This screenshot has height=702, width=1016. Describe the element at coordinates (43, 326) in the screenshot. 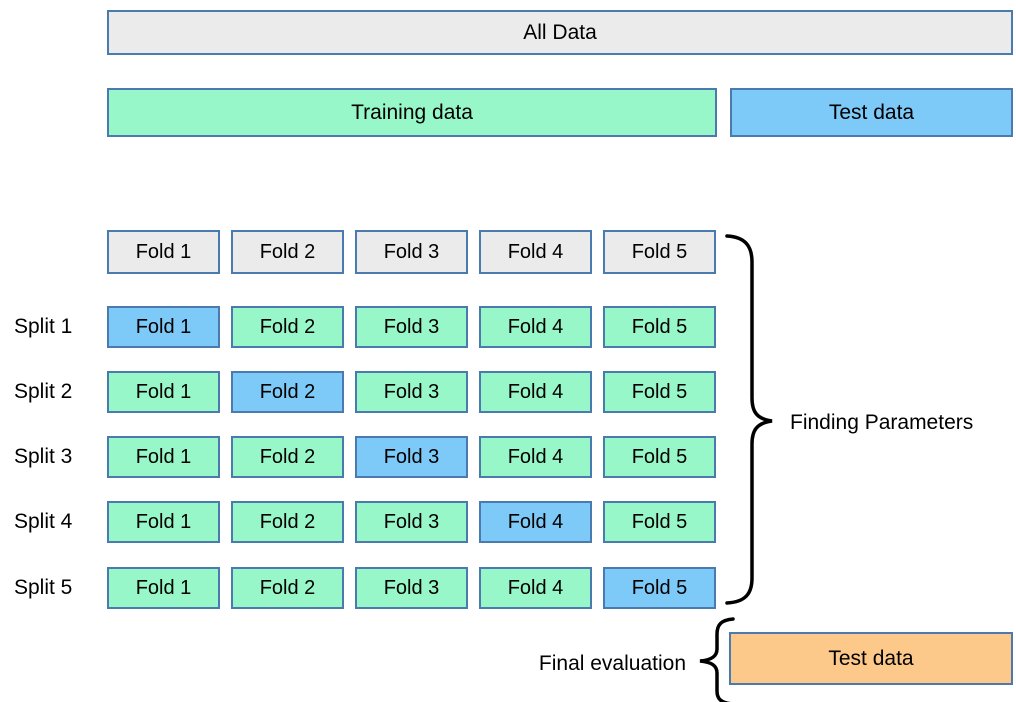

I see `split-1-label: Split 1` at that location.